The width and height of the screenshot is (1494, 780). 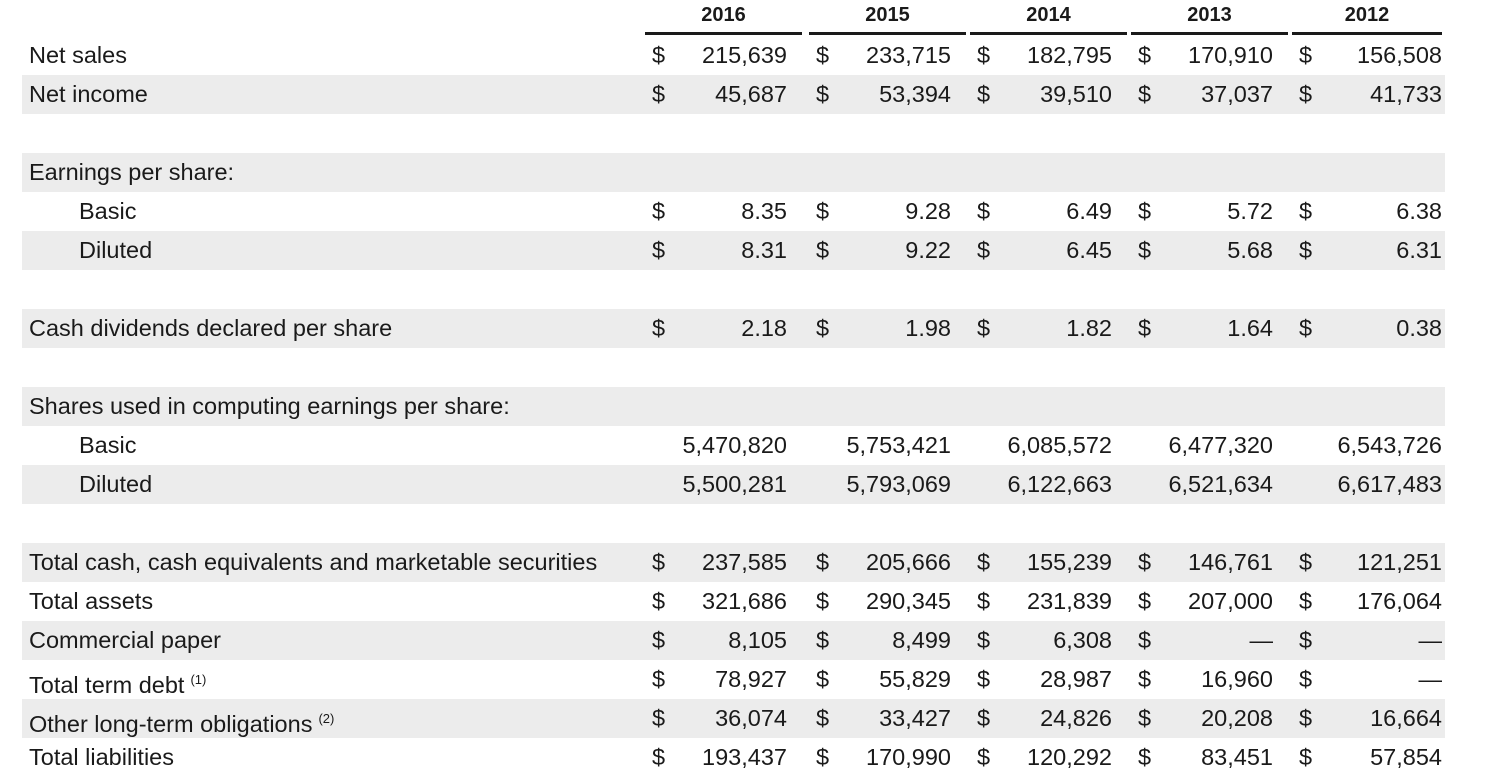 I want to click on table-row: Diluted $8.31 $9.22 $6.45 $5.68 $6.31, so click(x=733, y=250).